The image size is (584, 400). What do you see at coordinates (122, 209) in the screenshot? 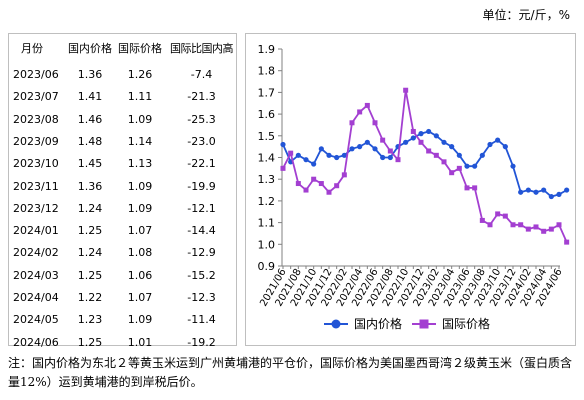
I see `table-row: 2023/12 1.24 1.09 -12.1` at bounding box center [122, 209].